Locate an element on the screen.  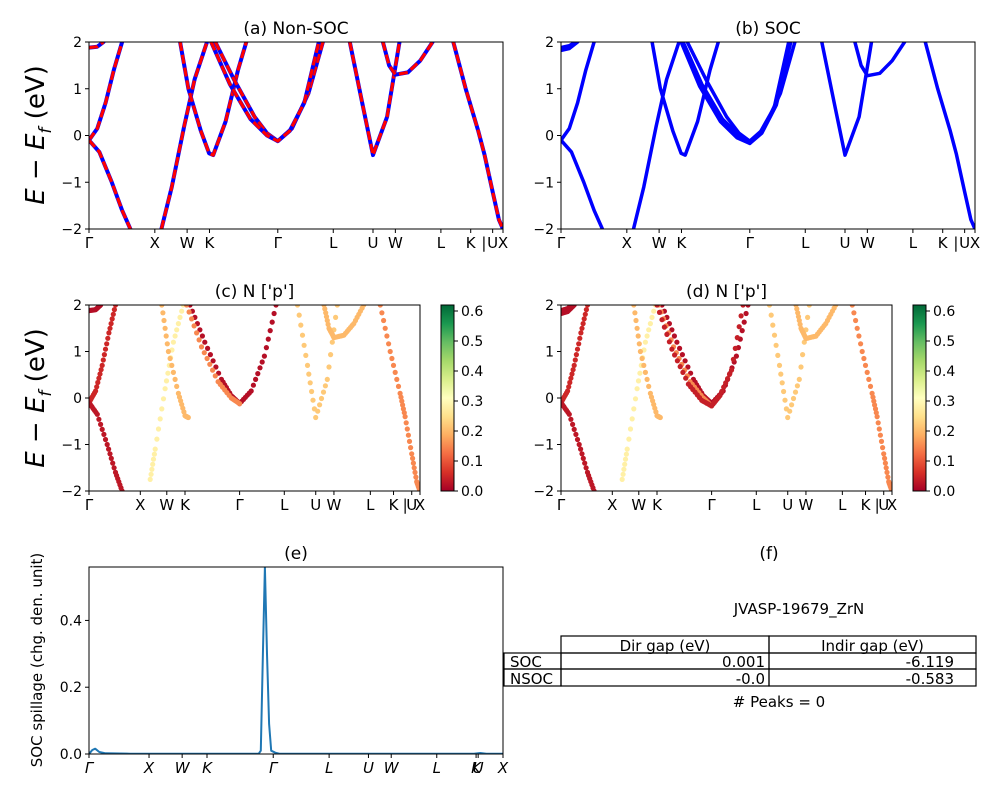
table-cell is located at coordinates (872, 677).